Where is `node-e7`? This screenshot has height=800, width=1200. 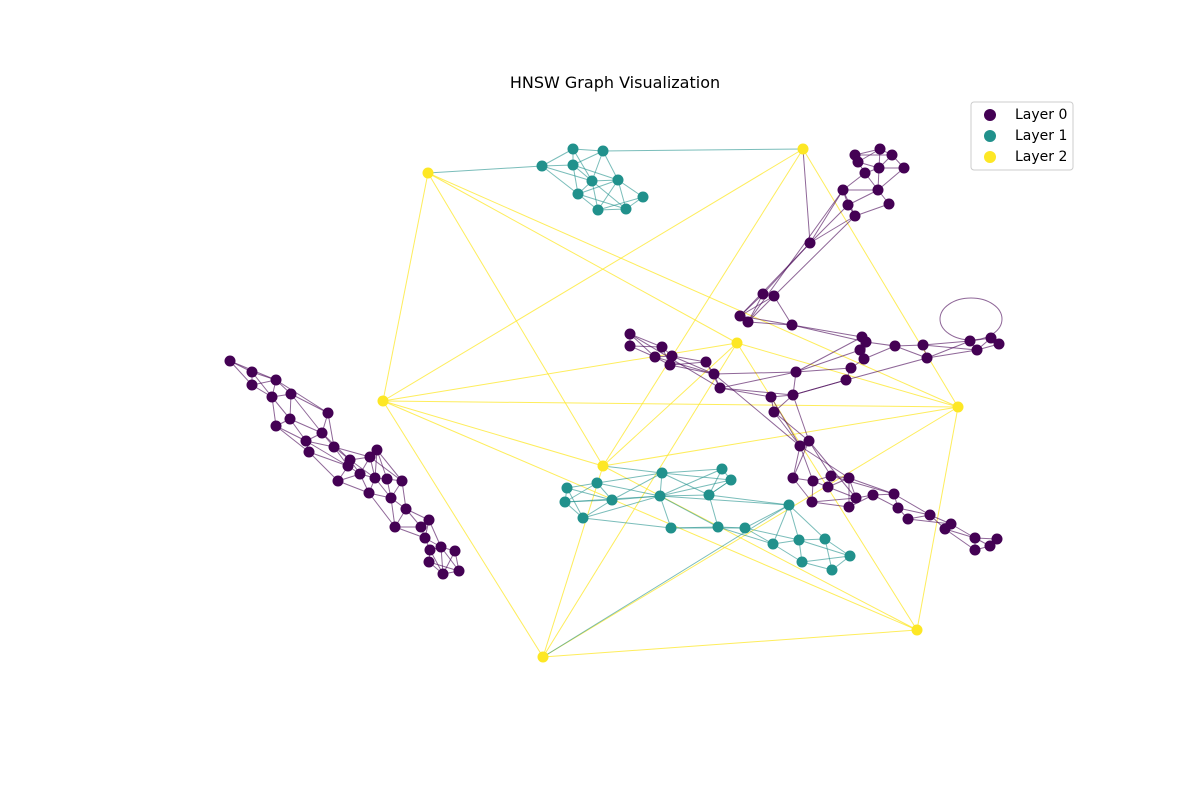 node-e7 is located at coordinates (630, 346).